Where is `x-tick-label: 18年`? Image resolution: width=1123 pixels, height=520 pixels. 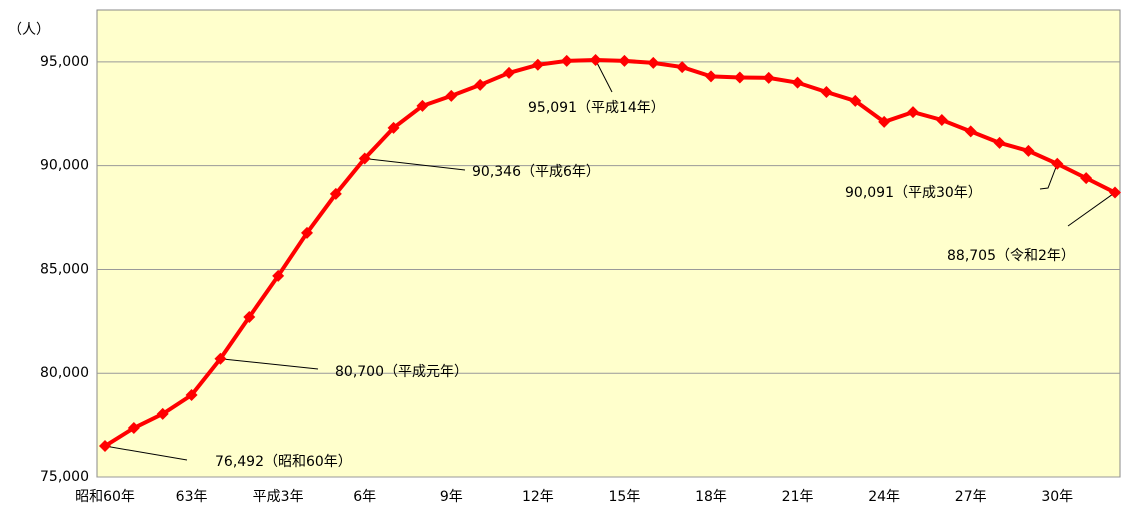
x-tick-label: 18年 is located at coordinates (711, 497).